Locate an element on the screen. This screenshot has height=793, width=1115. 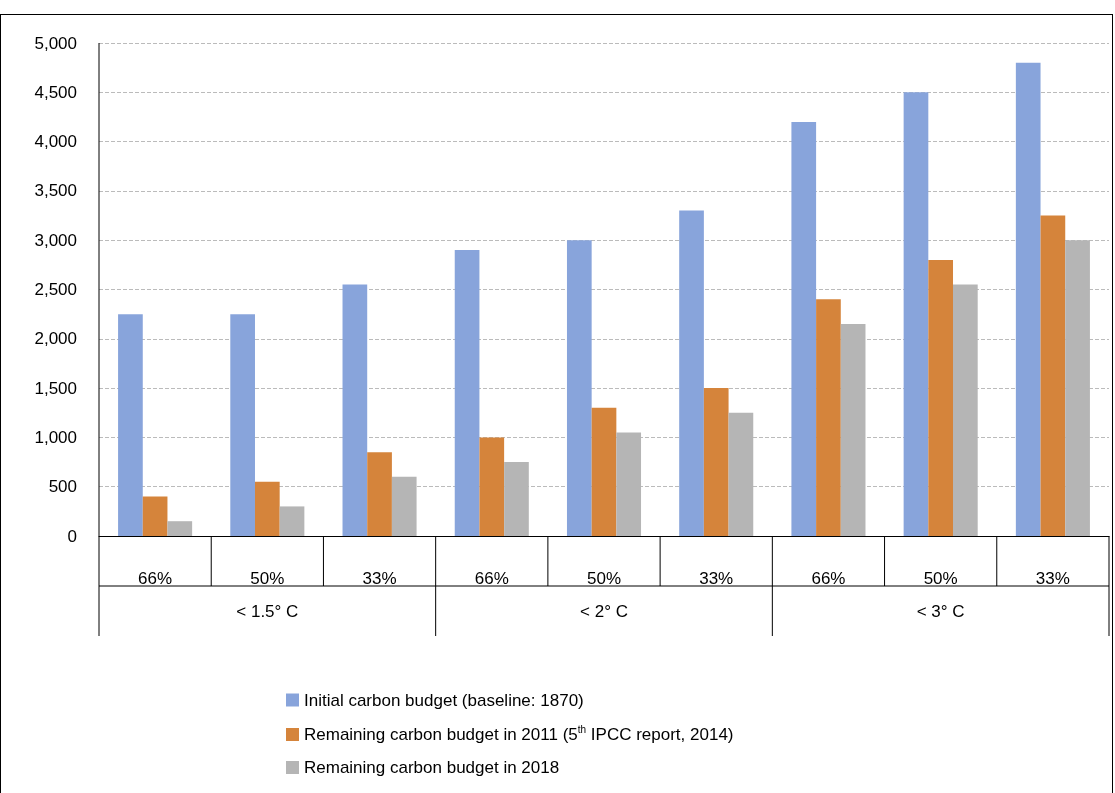
legend-label: Initial carbon budget (baseline: 1870) is located at coordinates (444, 700).